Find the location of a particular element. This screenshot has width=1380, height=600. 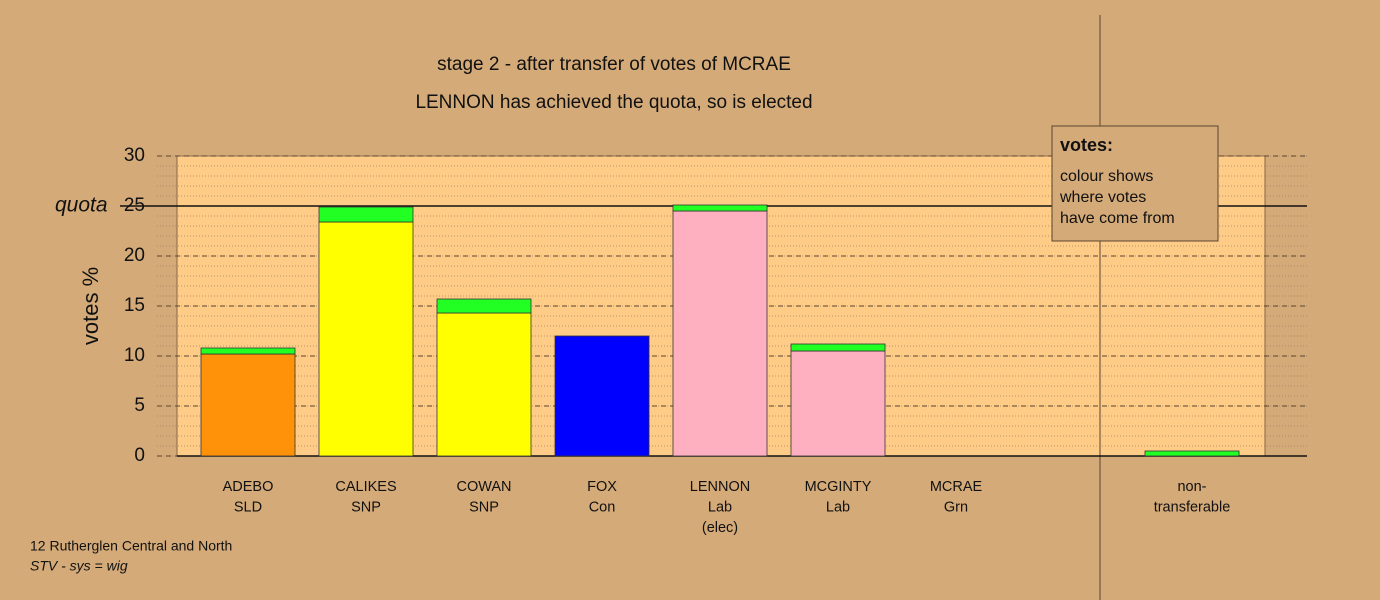

x-tick-label: FOX is located at coordinates (602, 487).